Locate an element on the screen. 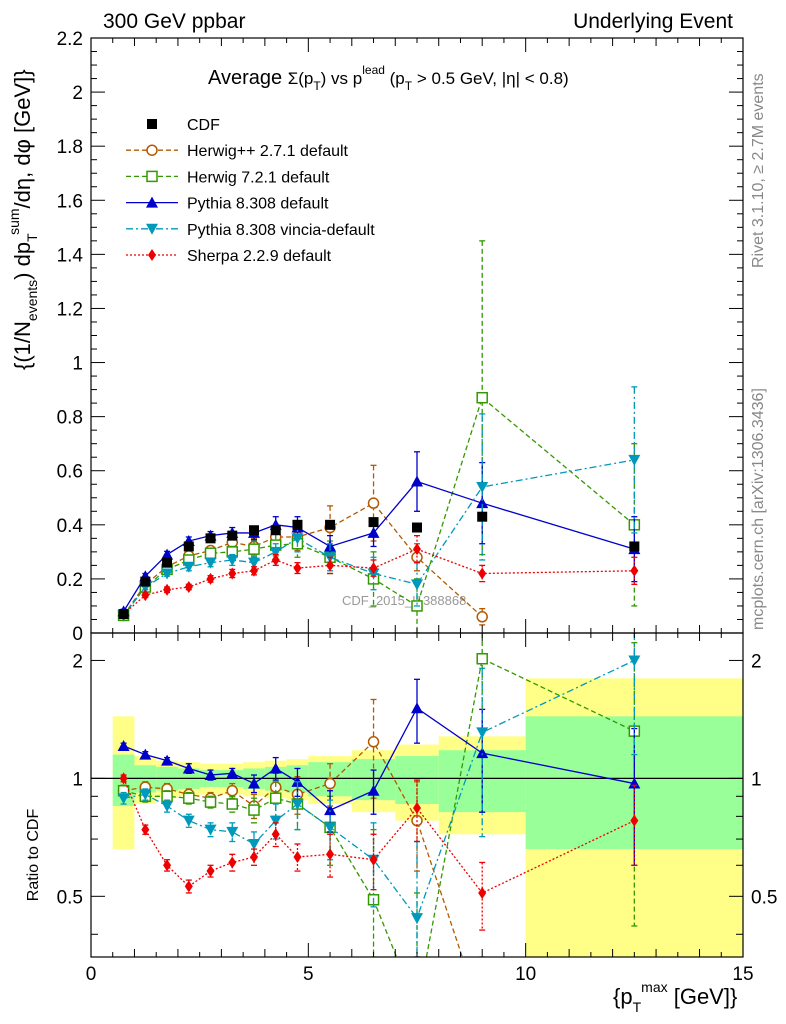 This screenshot has height=1024, width=786. legend-entry: Pythia 8.308 vincia-default is located at coordinates (250, 230).